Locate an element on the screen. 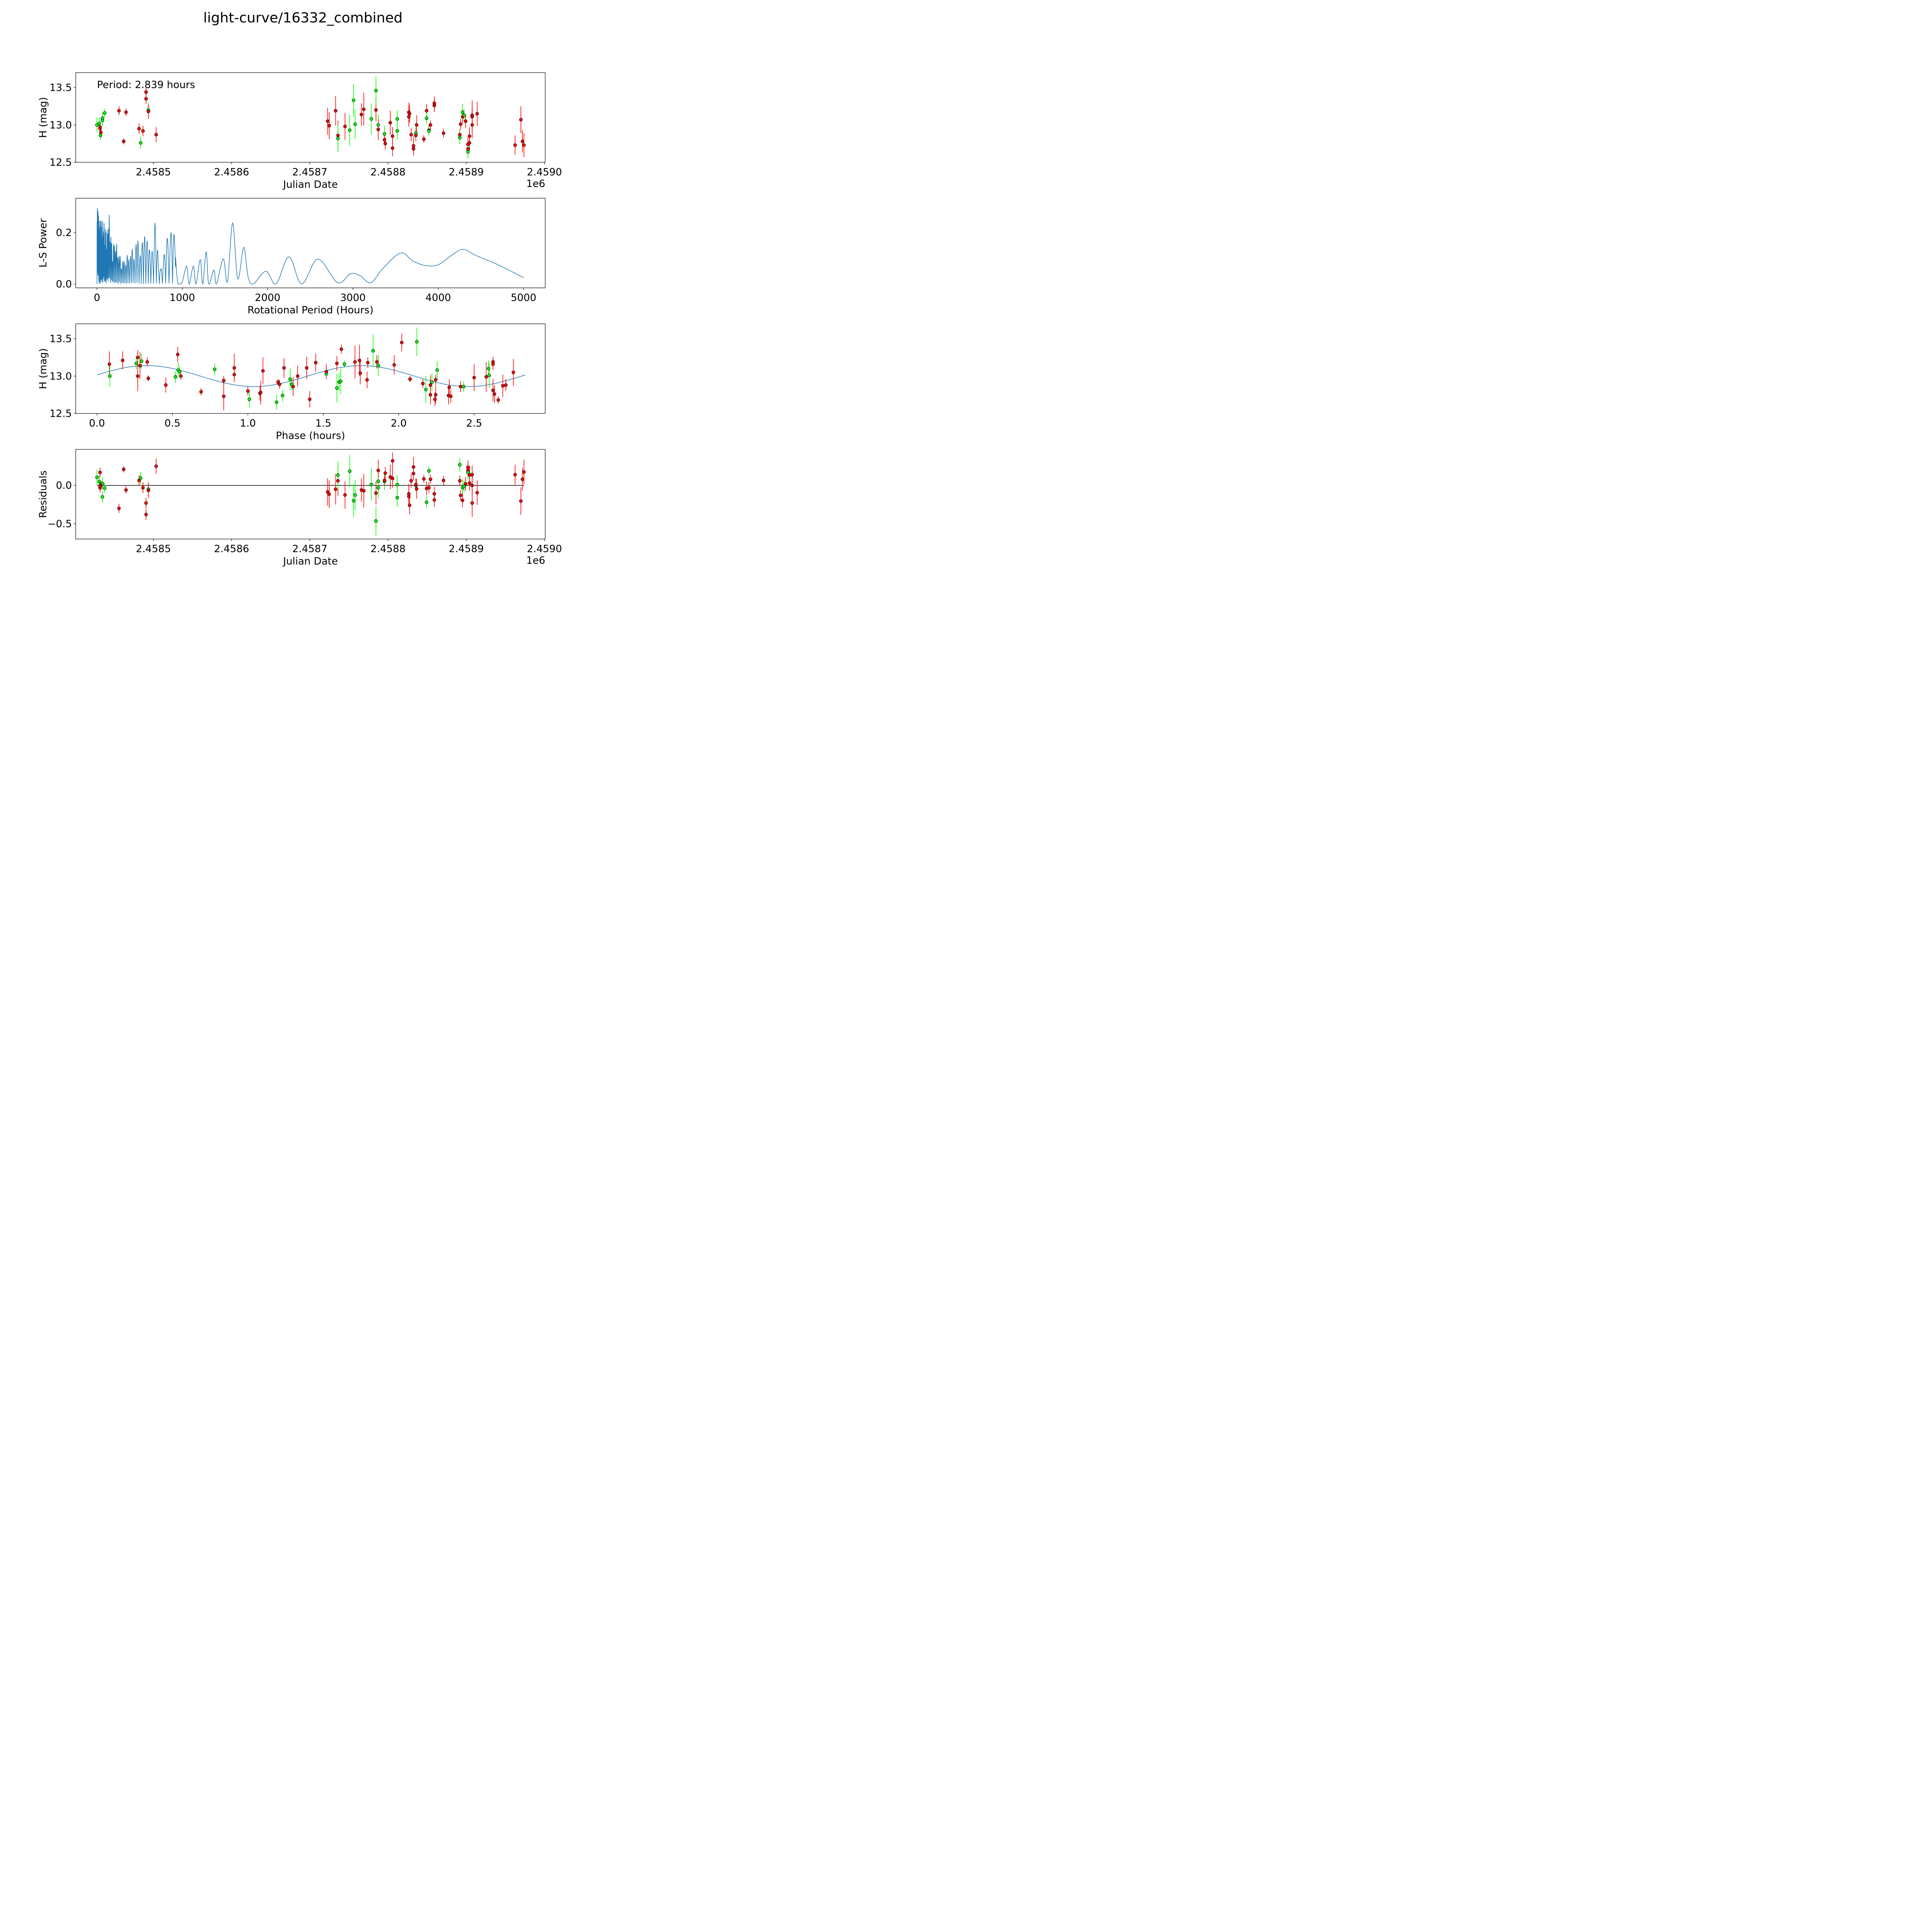 Image resolution: width=1932 pixels, height=1932 pixels. y-tick-label: 12.5 is located at coordinates (61, 162).